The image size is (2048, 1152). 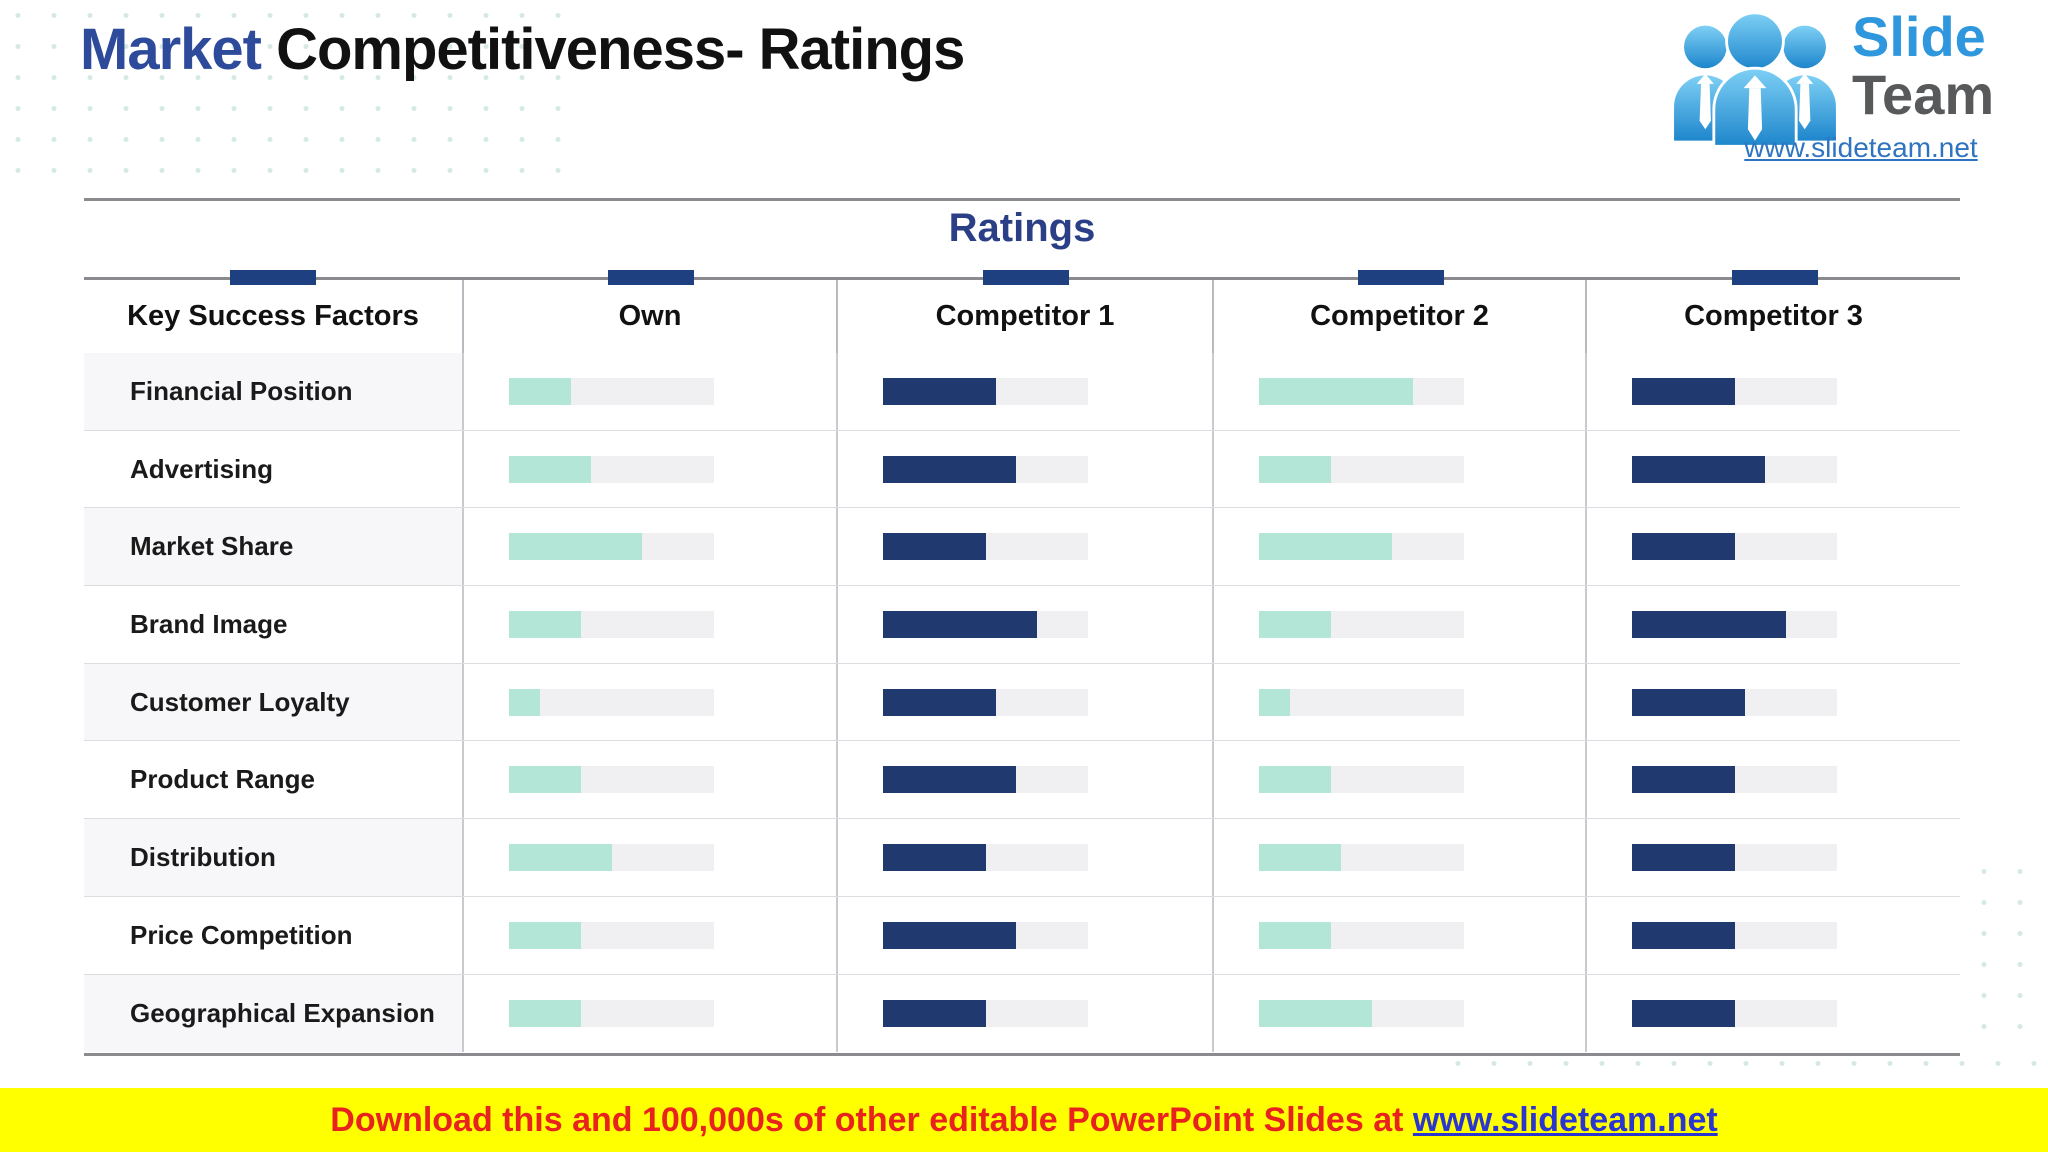 I want to click on page-title-accent: Market, so click(x=171, y=49).